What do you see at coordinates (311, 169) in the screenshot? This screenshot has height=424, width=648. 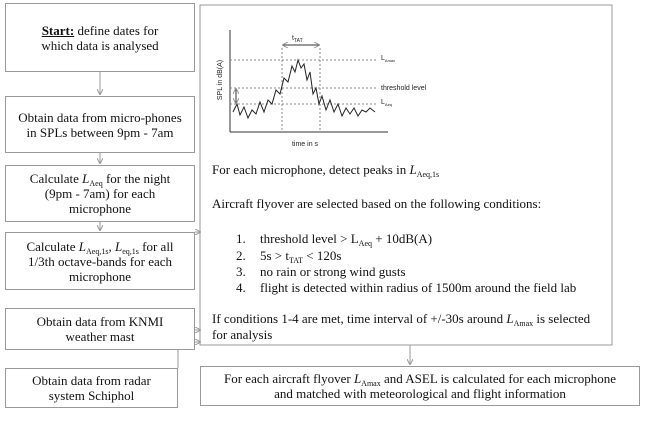 I see `text: For each microphone, detect peaks in` at bounding box center [311, 169].